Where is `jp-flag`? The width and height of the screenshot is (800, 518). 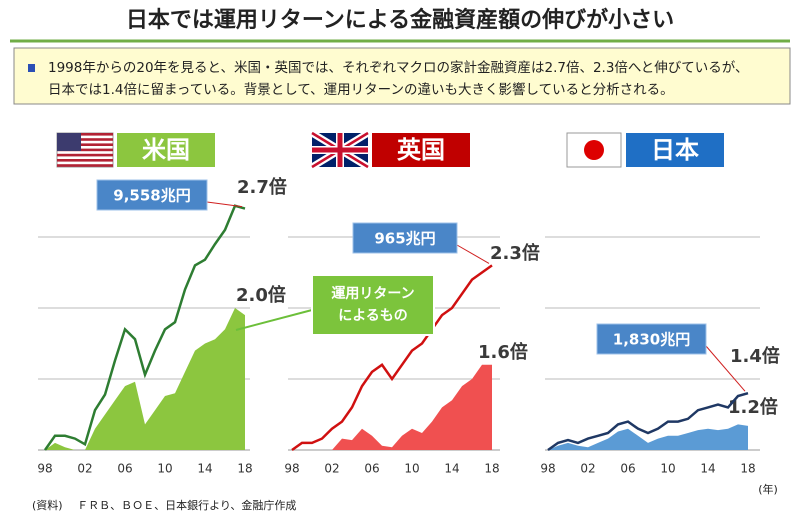
jp-flag is located at coordinates (594, 150).